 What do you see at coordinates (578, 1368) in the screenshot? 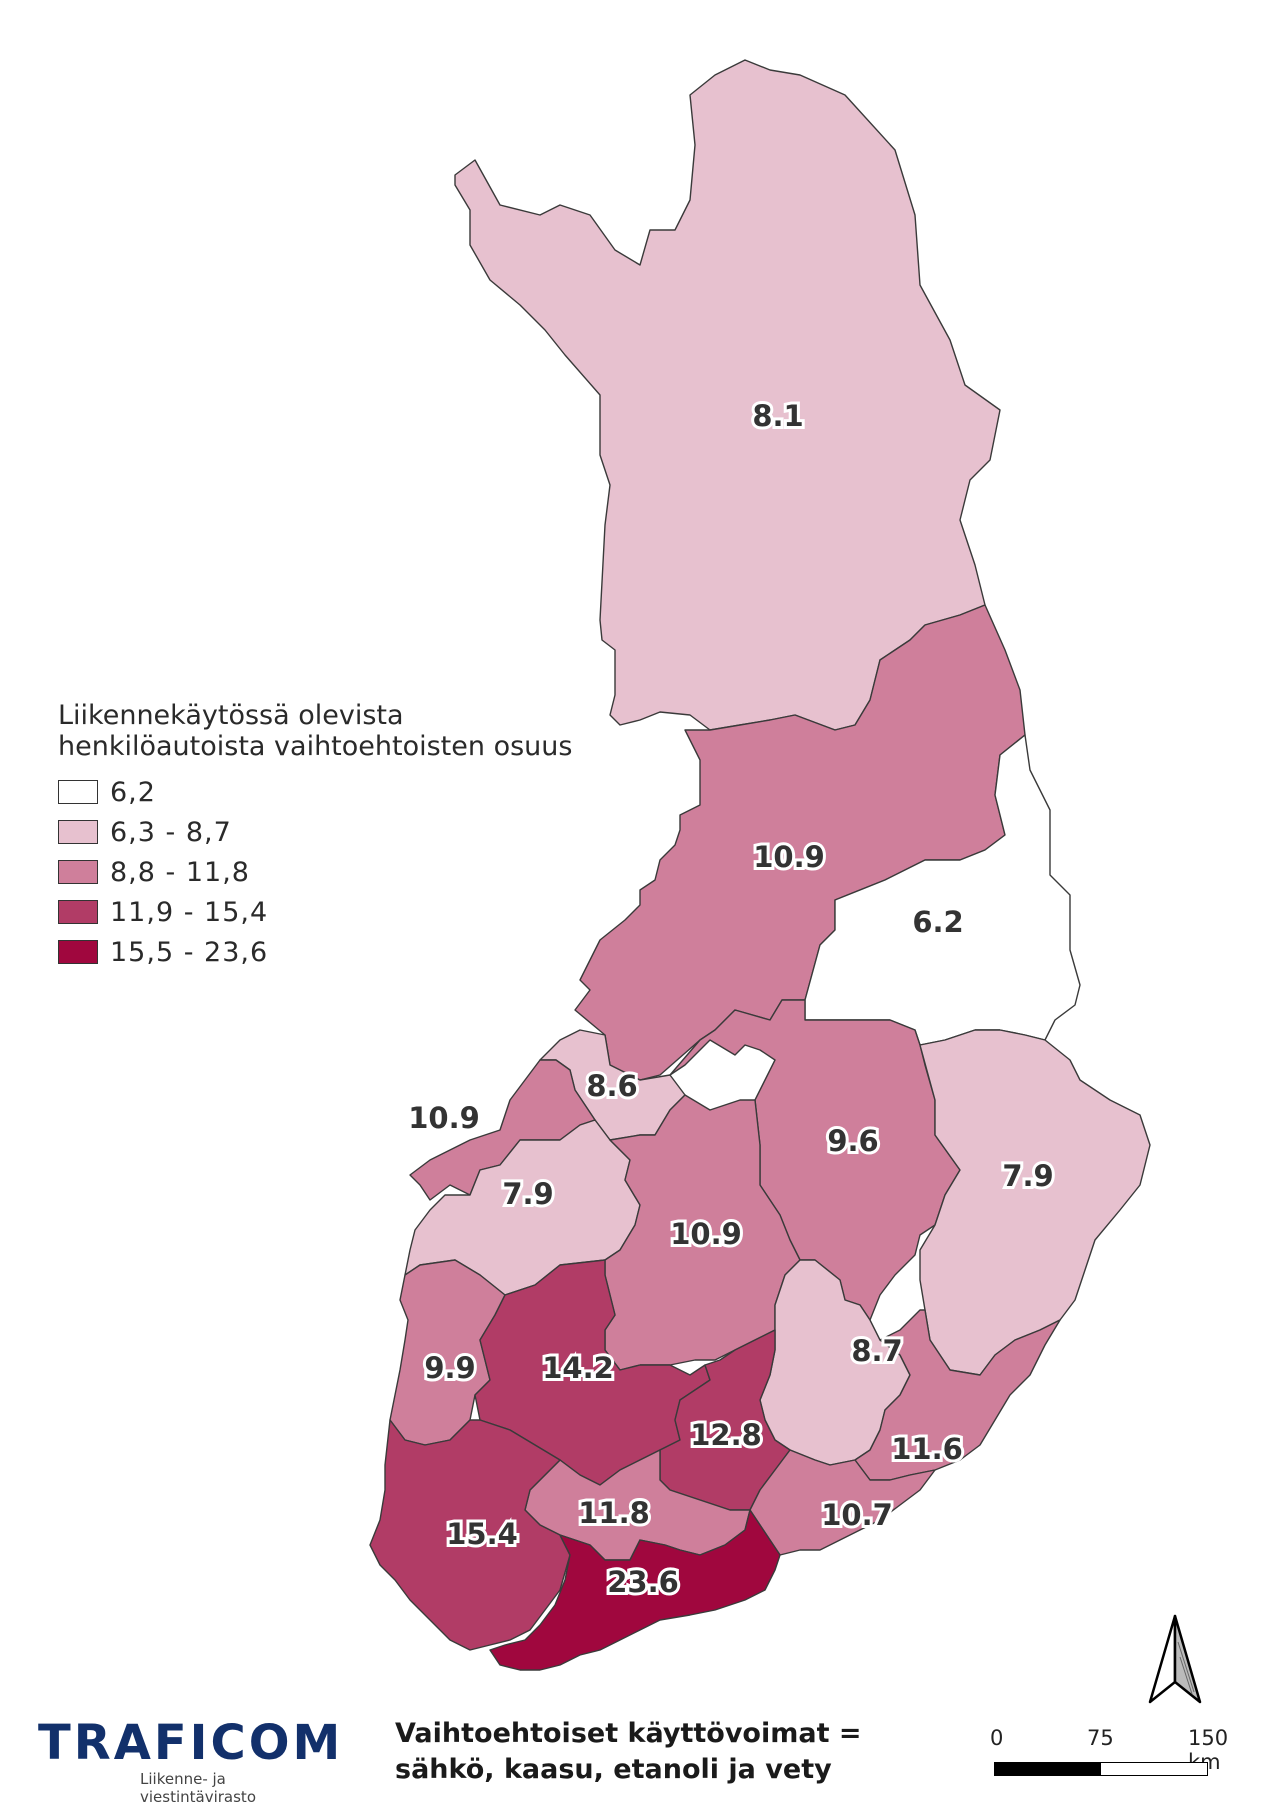
I see `region-value-label: 14.2` at bounding box center [578, 1368].